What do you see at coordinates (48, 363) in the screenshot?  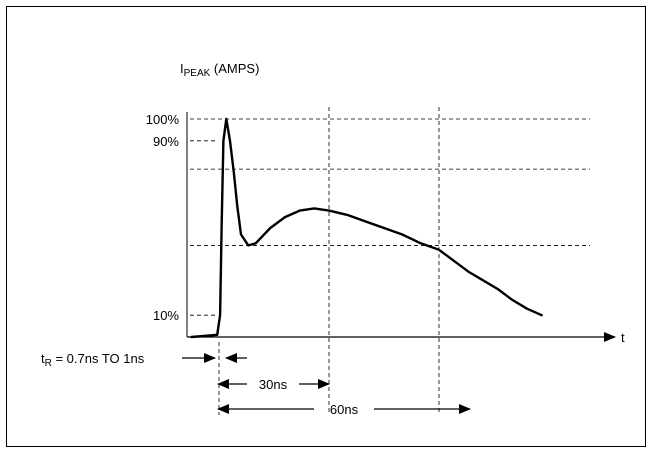 I see `rise-time-sub: R` at bounding box center [48, 363].